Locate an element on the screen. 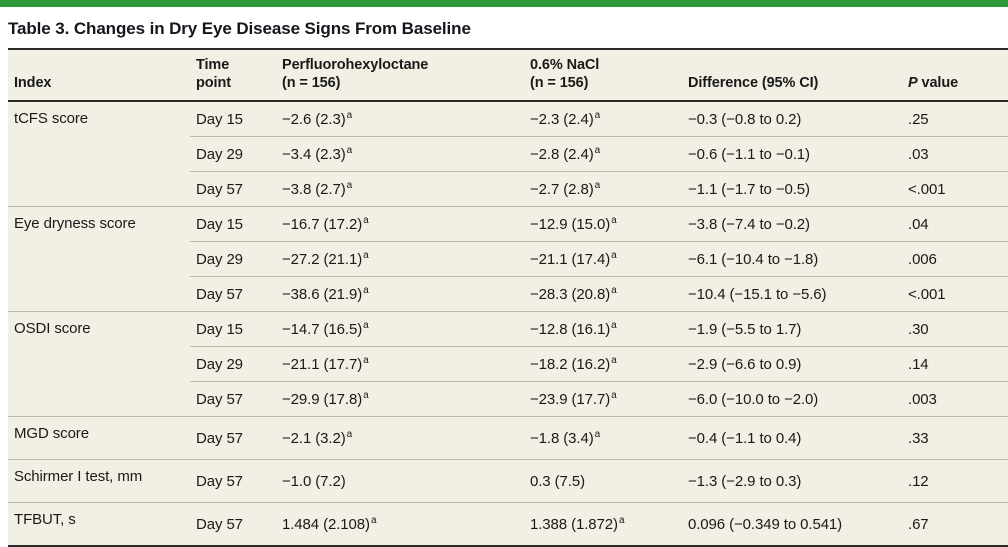  control-value-cell: −18.2 (16.2)a is located at coordinates (603, 364).